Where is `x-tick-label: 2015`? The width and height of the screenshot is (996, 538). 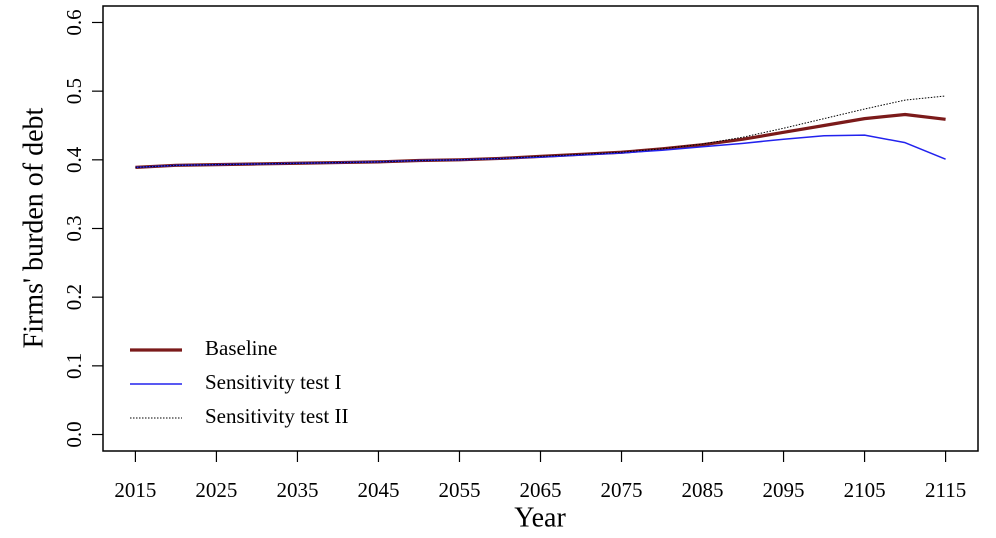 x-tick-label: 2015 is located at coordinates (135, 490).